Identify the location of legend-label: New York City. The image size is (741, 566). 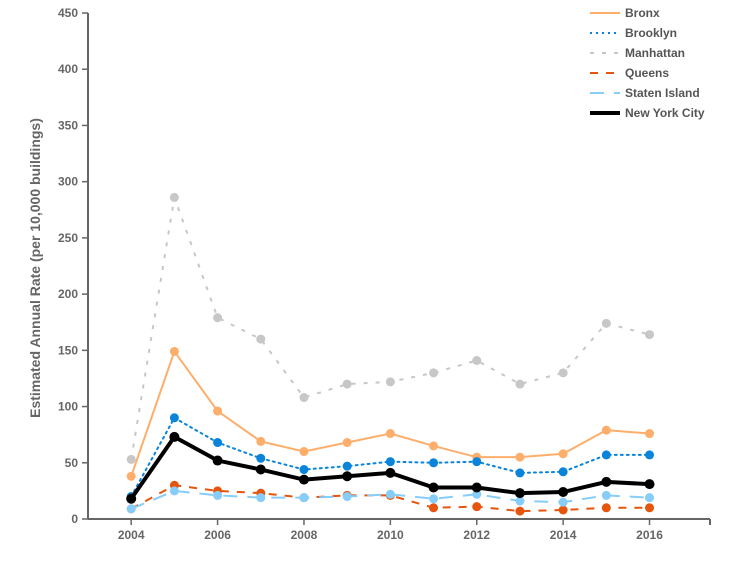
(665, 113).